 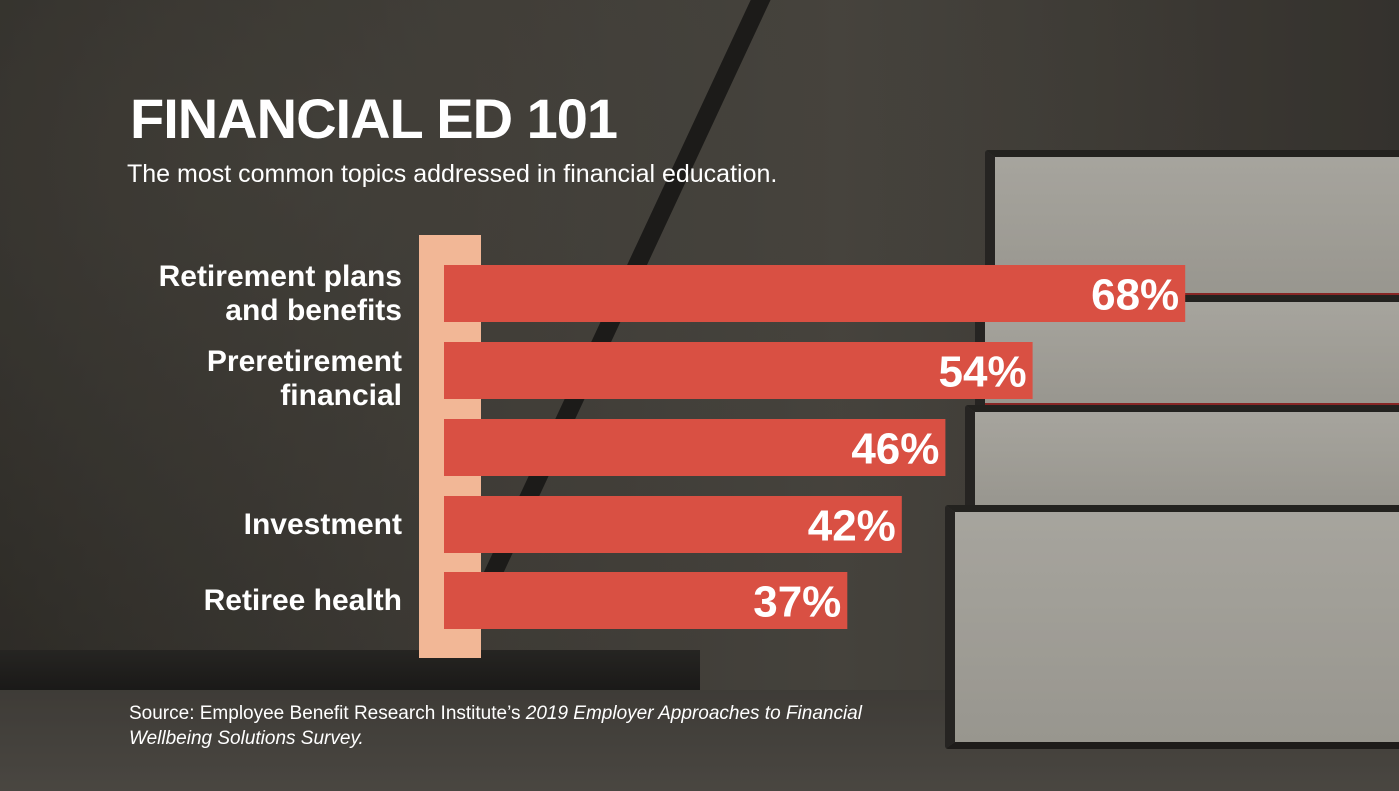 I want to click on bar-value-label: 46%, so click(x=895, y=449).